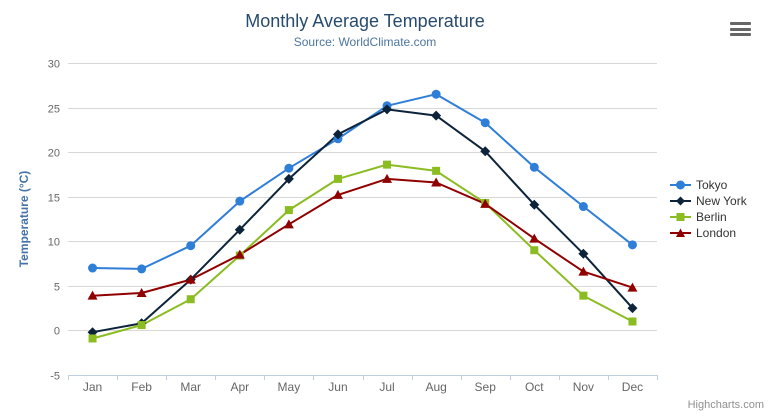 The width and height of the screenshot is (769, 416). Describe the element at coordinates (54, 65) in the screenshot. I see `y-tick-label: 30` at that location.